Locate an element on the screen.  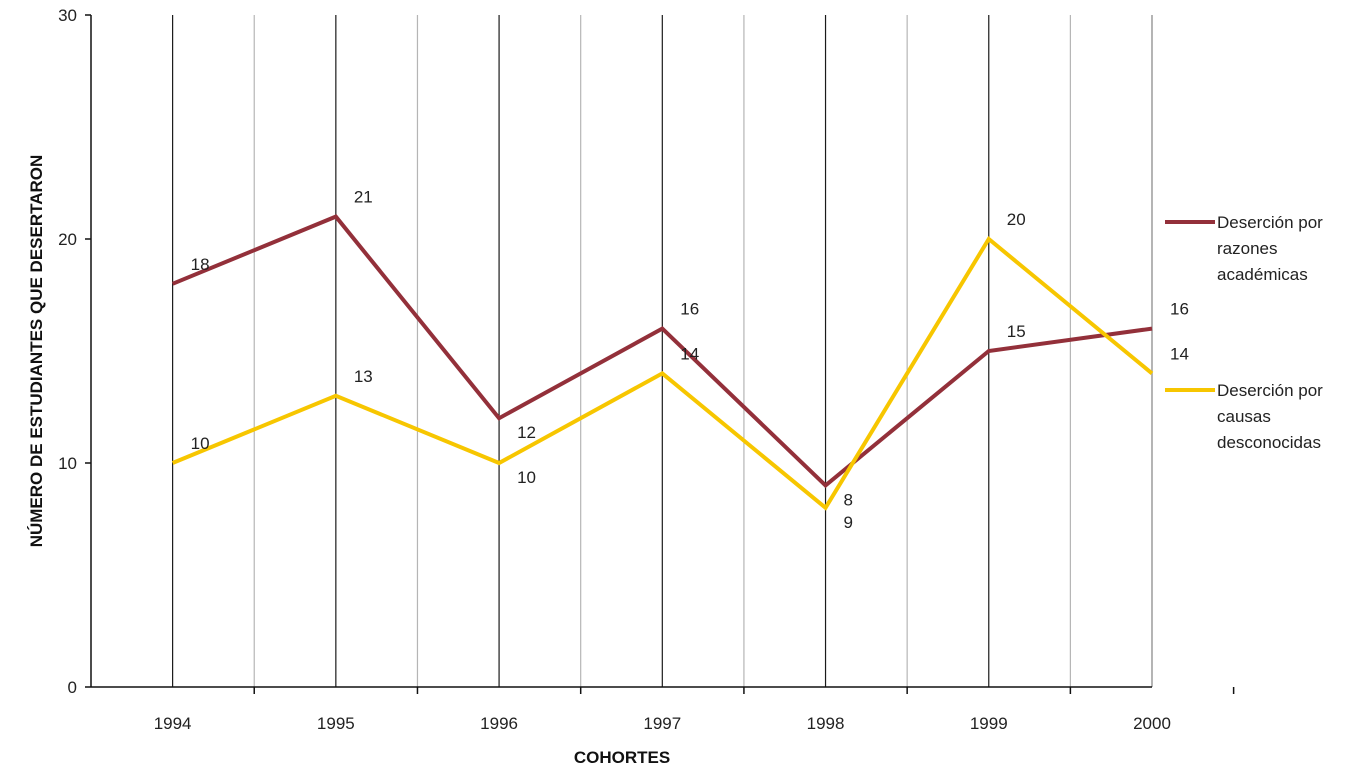
data-label: 15 is located at coordinates (1016, 331).